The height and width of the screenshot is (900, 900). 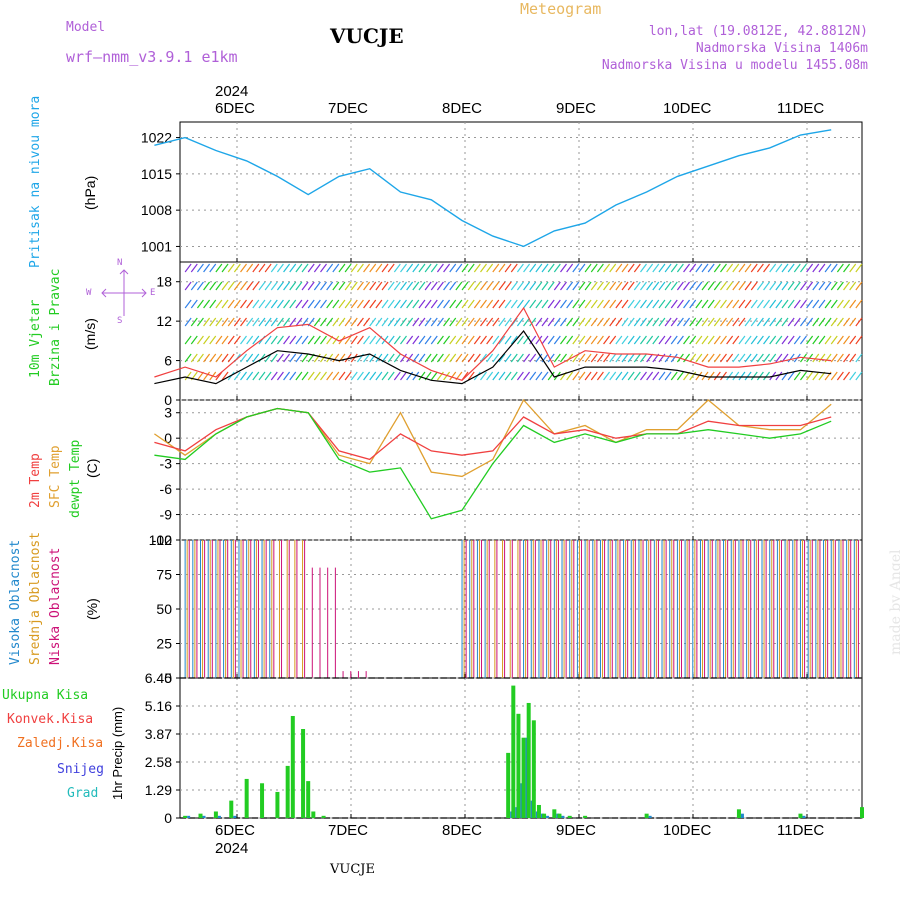 I want to click on day-label: 8DEC, so click(x=462, y=830).